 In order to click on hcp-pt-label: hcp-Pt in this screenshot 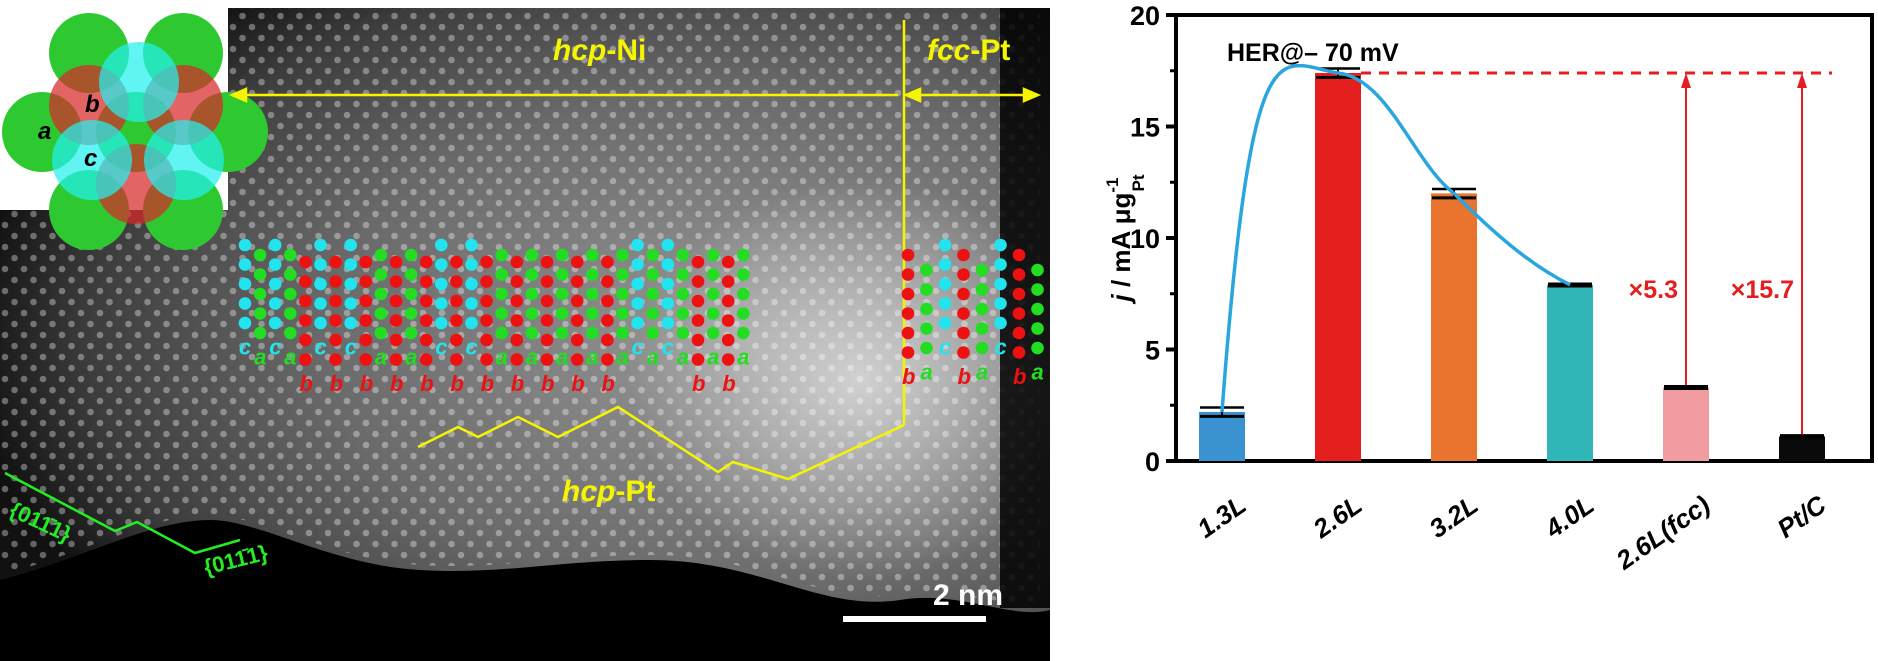, I will do `click(608, 491)`.